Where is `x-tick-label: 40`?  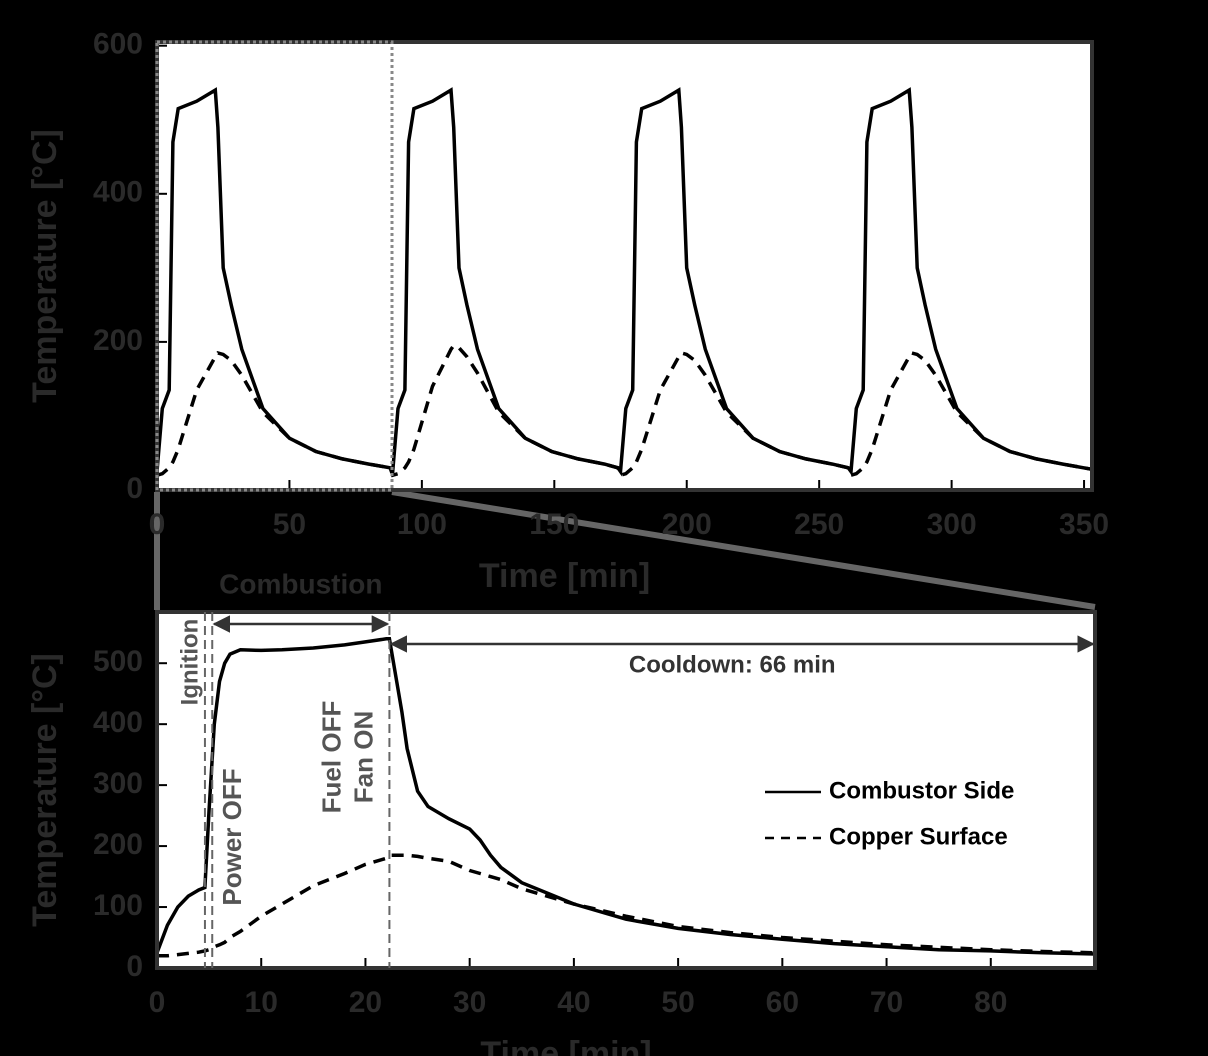 x-tick-label: 40 is located at coordinates (573, 1002).